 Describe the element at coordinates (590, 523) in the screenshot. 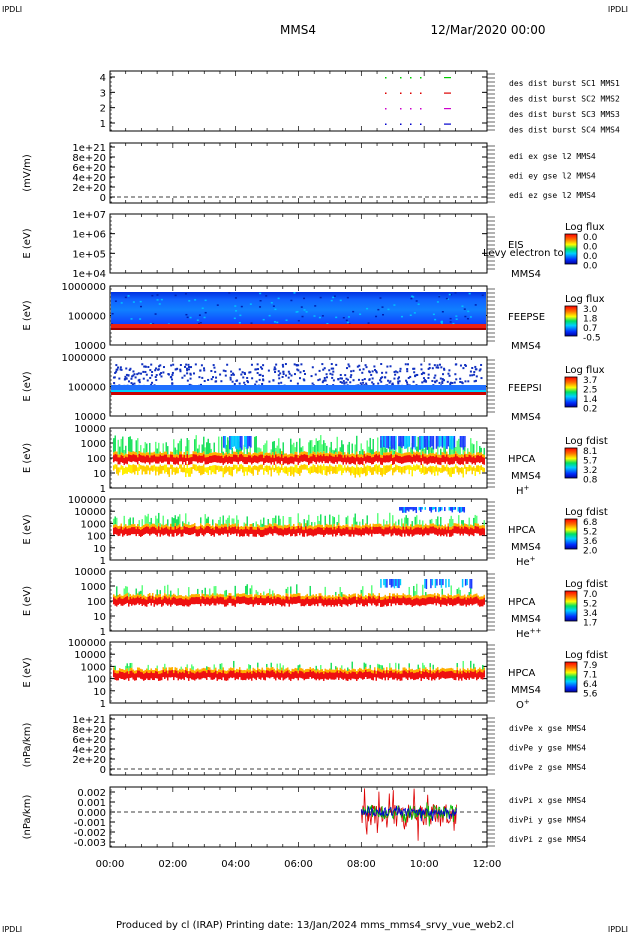

I see `colorbar-tick-label: 6.8` at that location.